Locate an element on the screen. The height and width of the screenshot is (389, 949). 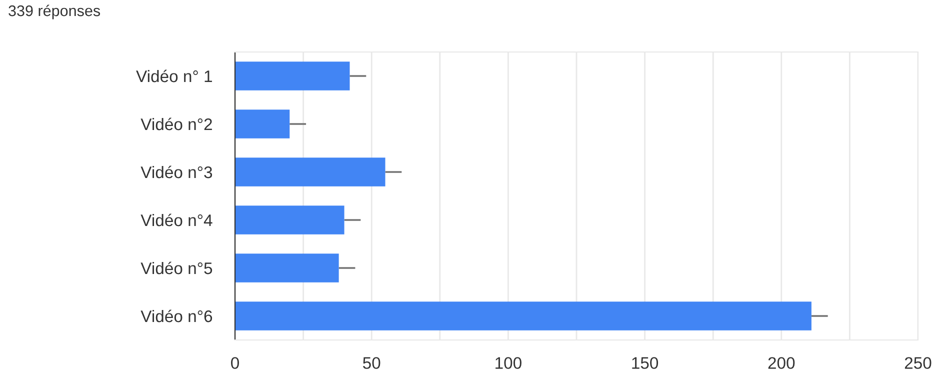
y-tick-label: Vidéo n°2 is located at coordinates (176, 124).